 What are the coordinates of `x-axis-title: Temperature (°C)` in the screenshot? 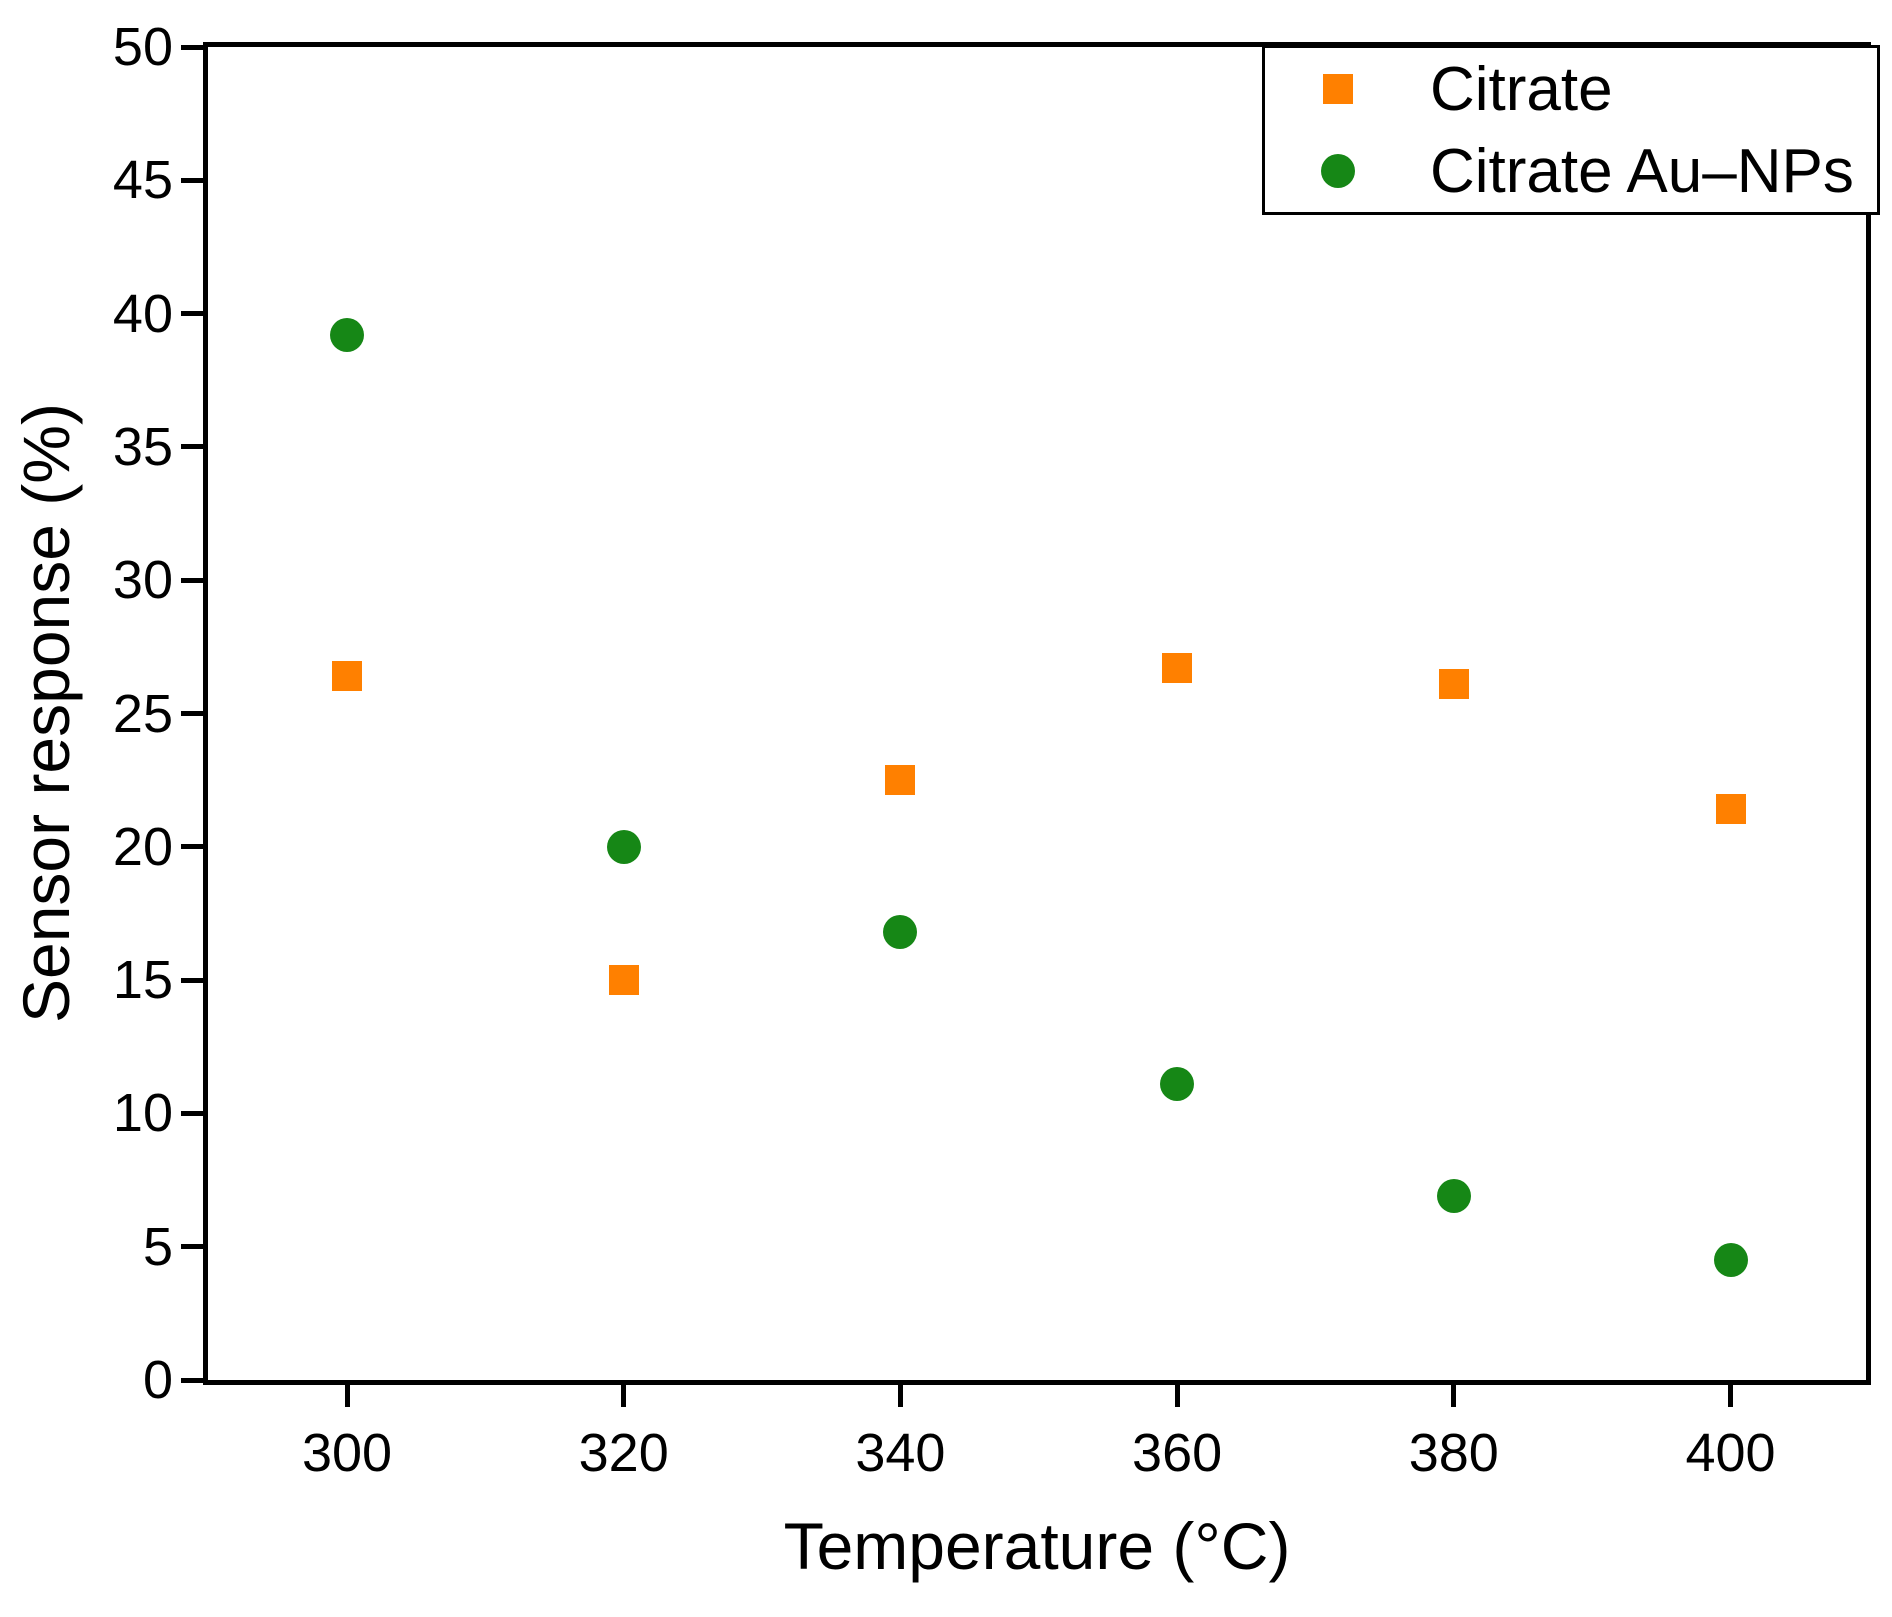 It's located at (1037, 1546).